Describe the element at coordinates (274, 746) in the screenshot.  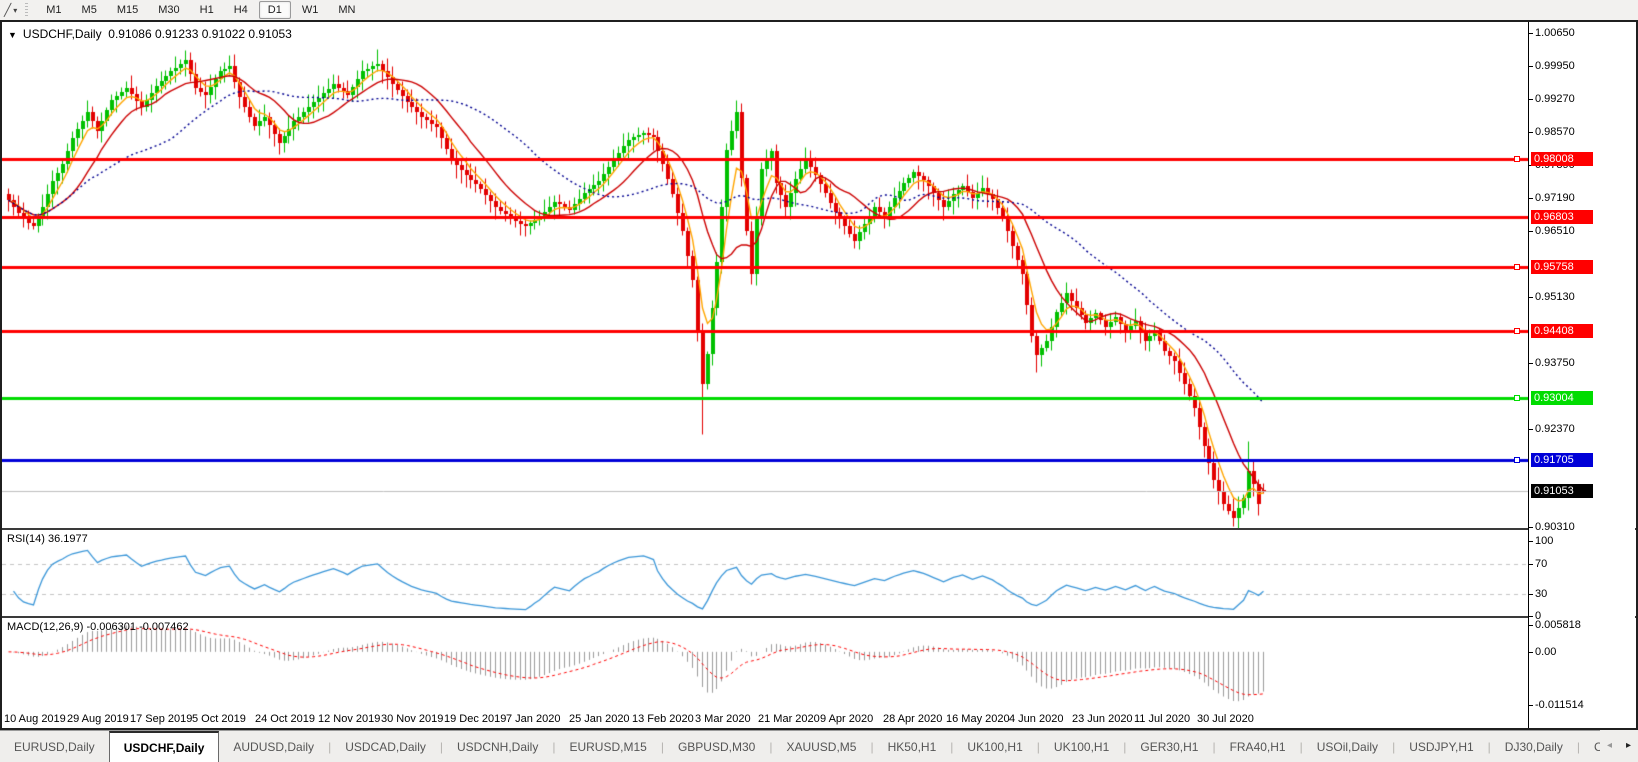
I see `tab-AUDUSD-Daily: AUDUSD,Daily` at that location.